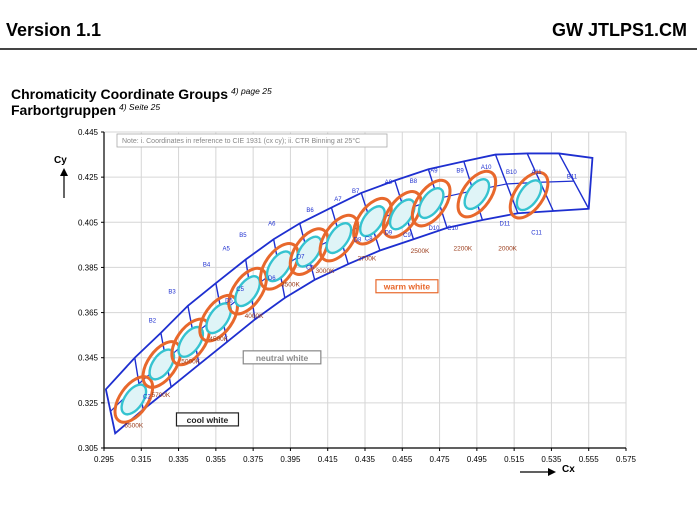 The image size is (697, 519). What do you see at coordinates (514, 459) in the screenshot?
I see `x-tick-label: 0.515` at bounding box center [514, 459].